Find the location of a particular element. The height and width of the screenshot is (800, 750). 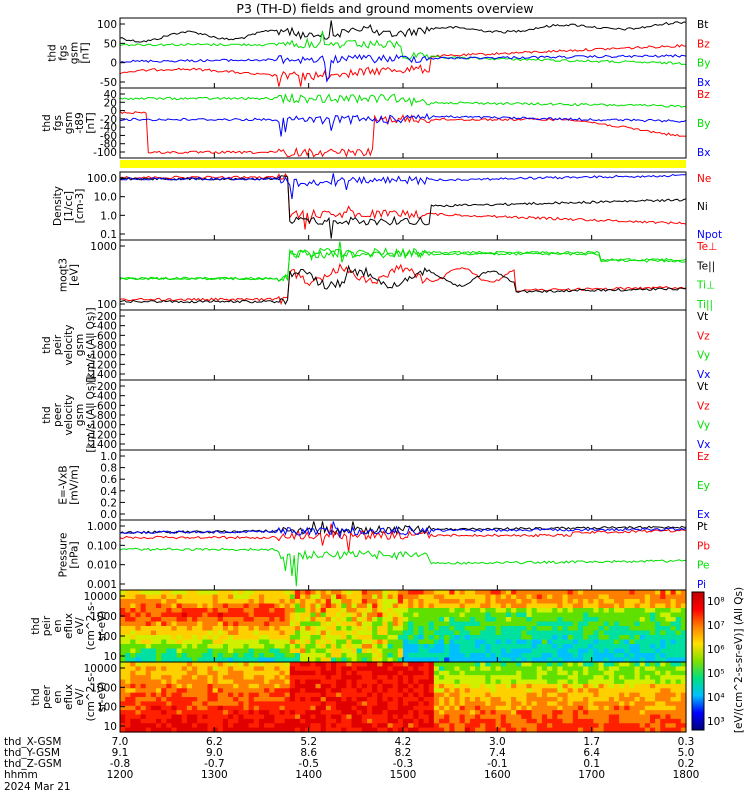

y-tick-label: 100 is located at coordinates (107, 305).